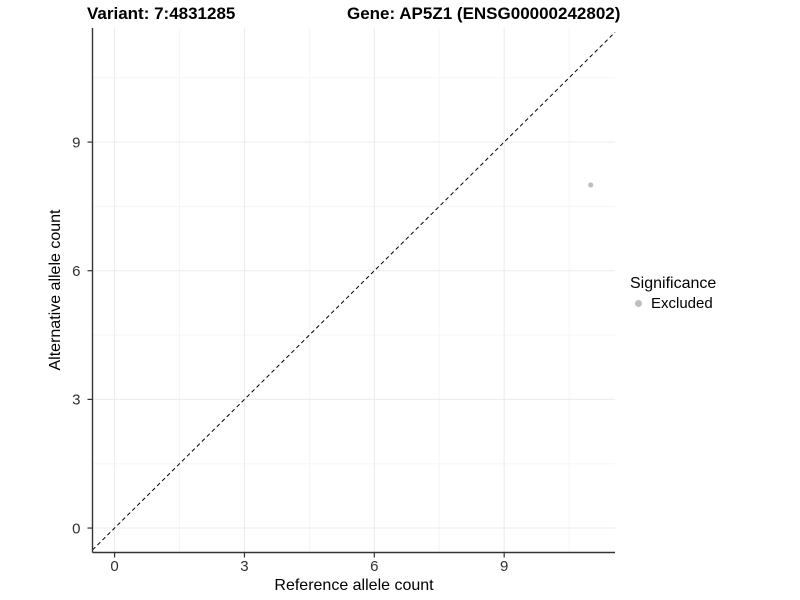  I want to click on x-tick-label: 0, so click(114, 566).